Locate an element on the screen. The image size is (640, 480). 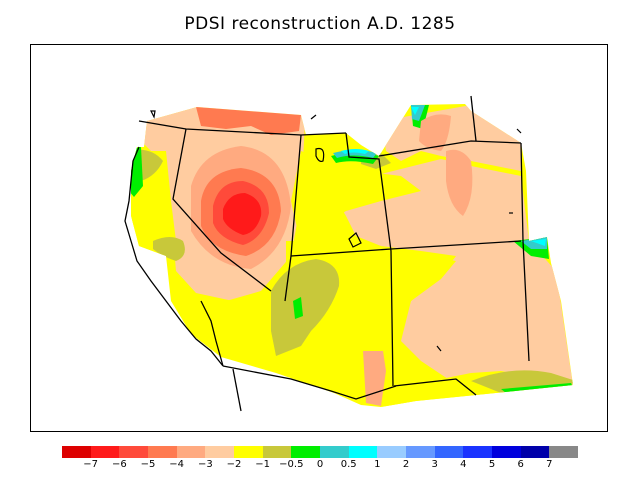
field-peach-ne is located at coordinates (435, 132).